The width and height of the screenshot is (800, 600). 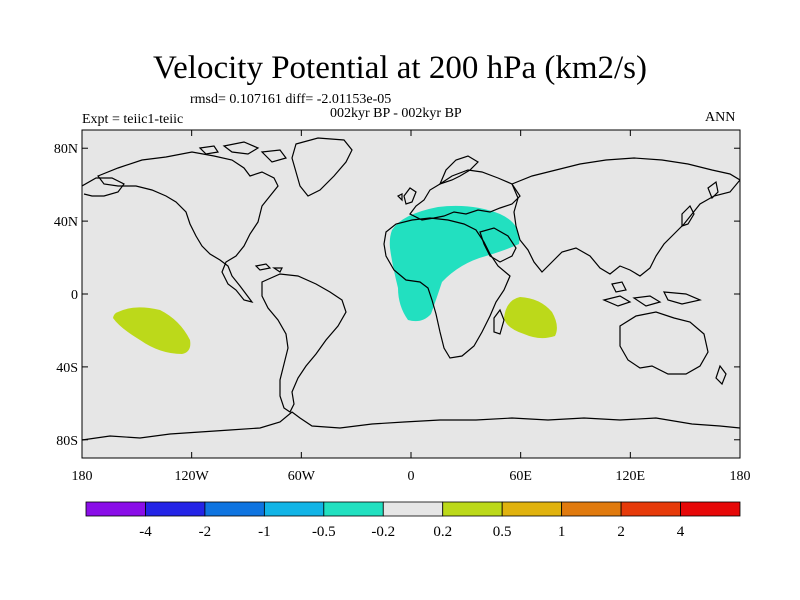 I want to click on antarctica-coast, so click(x=411, y=426).